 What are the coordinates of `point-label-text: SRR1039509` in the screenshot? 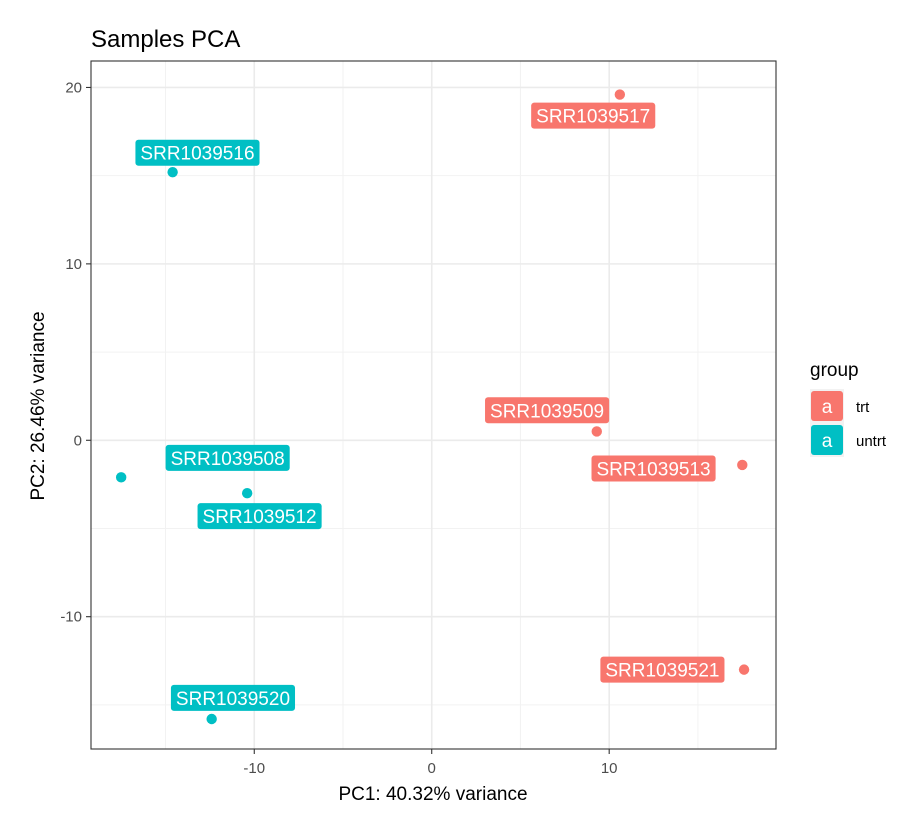 It's located at (547, 411).